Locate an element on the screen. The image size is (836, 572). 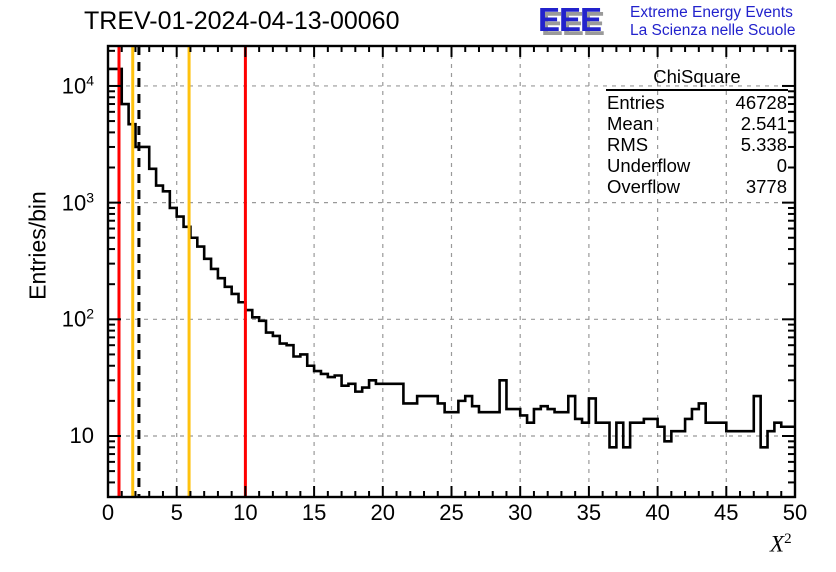
x-tick-label: 50 is located at coordinates (795, 512).